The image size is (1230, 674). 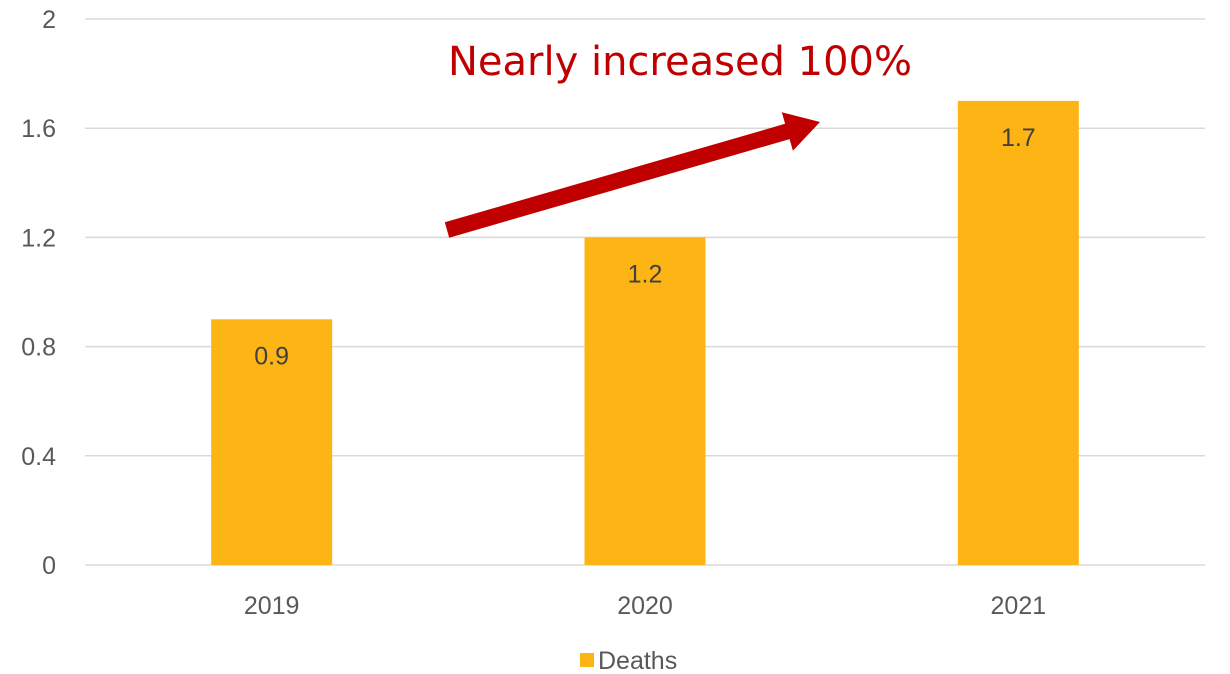 What do you see at coordinates (49, 566) in the screenshot?
I see `y-tick-label: 0` at bounding box center [49, 566].